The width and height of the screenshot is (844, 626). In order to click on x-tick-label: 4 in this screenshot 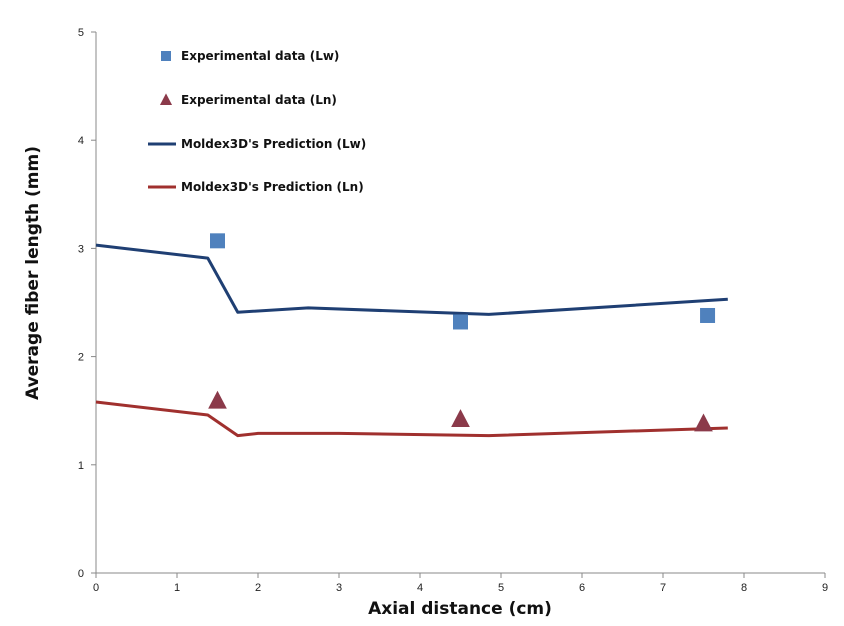, I will do `click(420, 588)`.